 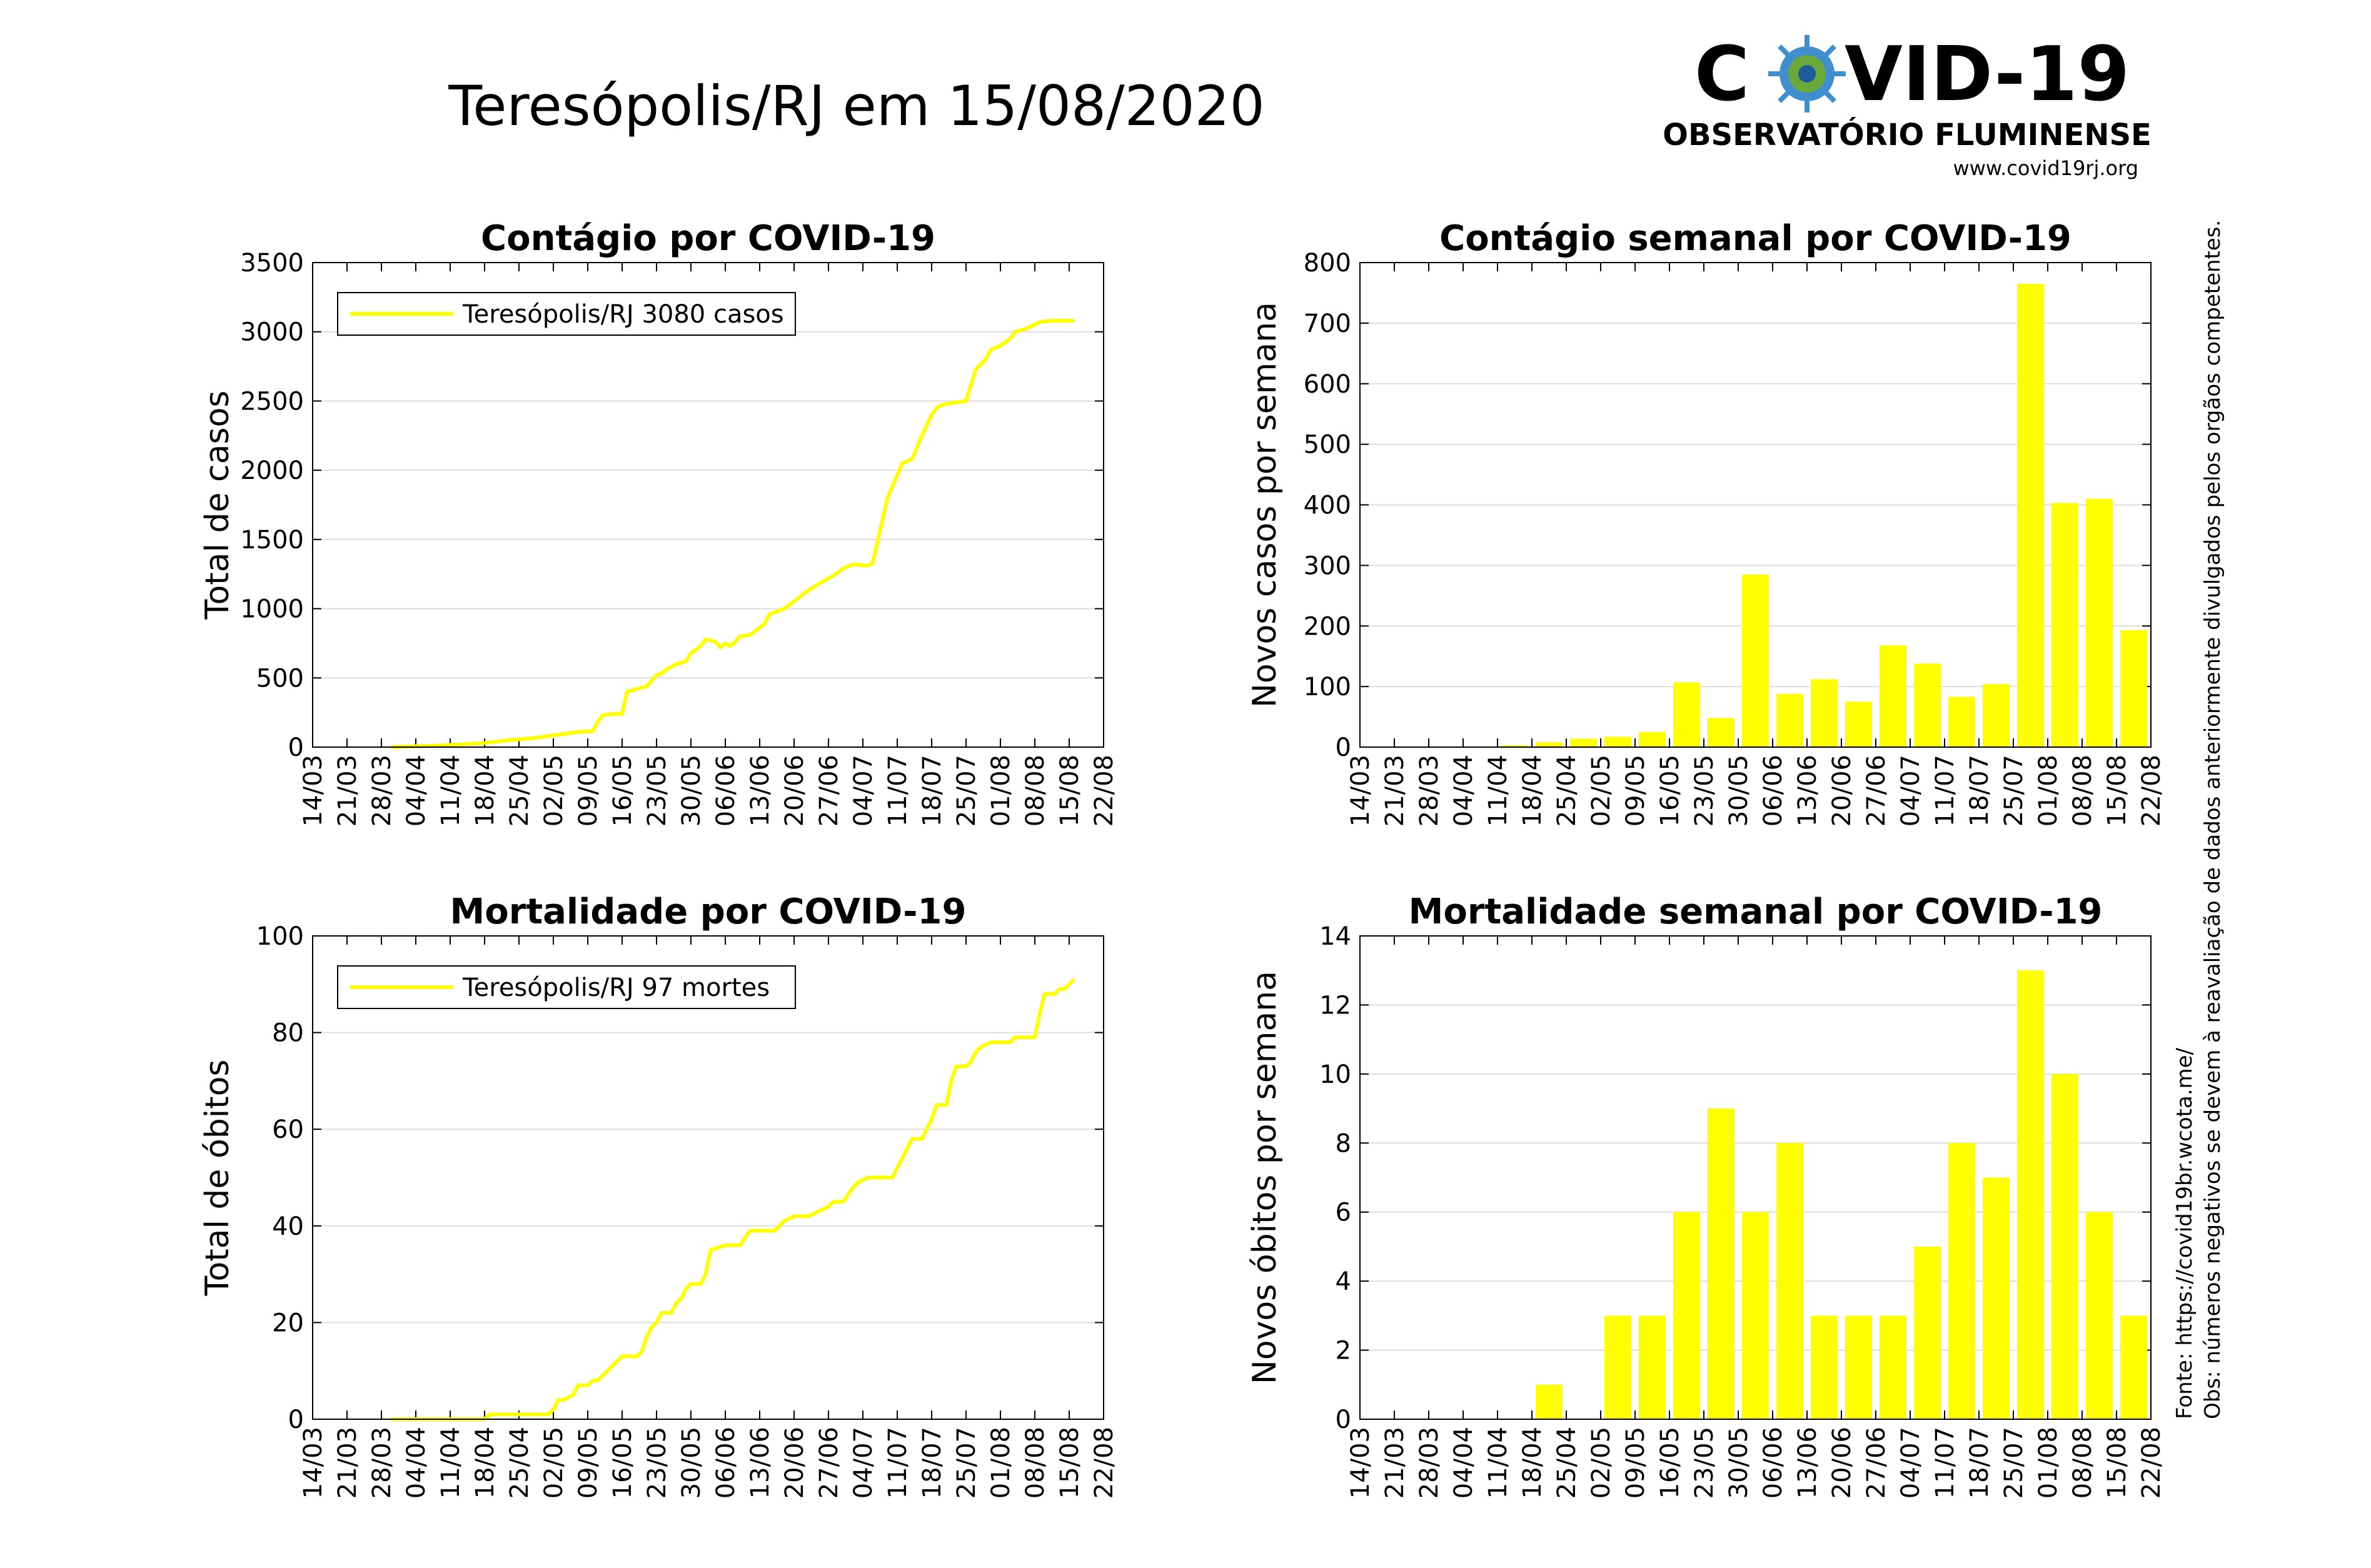 What do you see at coordinates (1344, 1143) in the screenshot?
I see `y-tick-label: 8` at bounding box center [1344, 1143].